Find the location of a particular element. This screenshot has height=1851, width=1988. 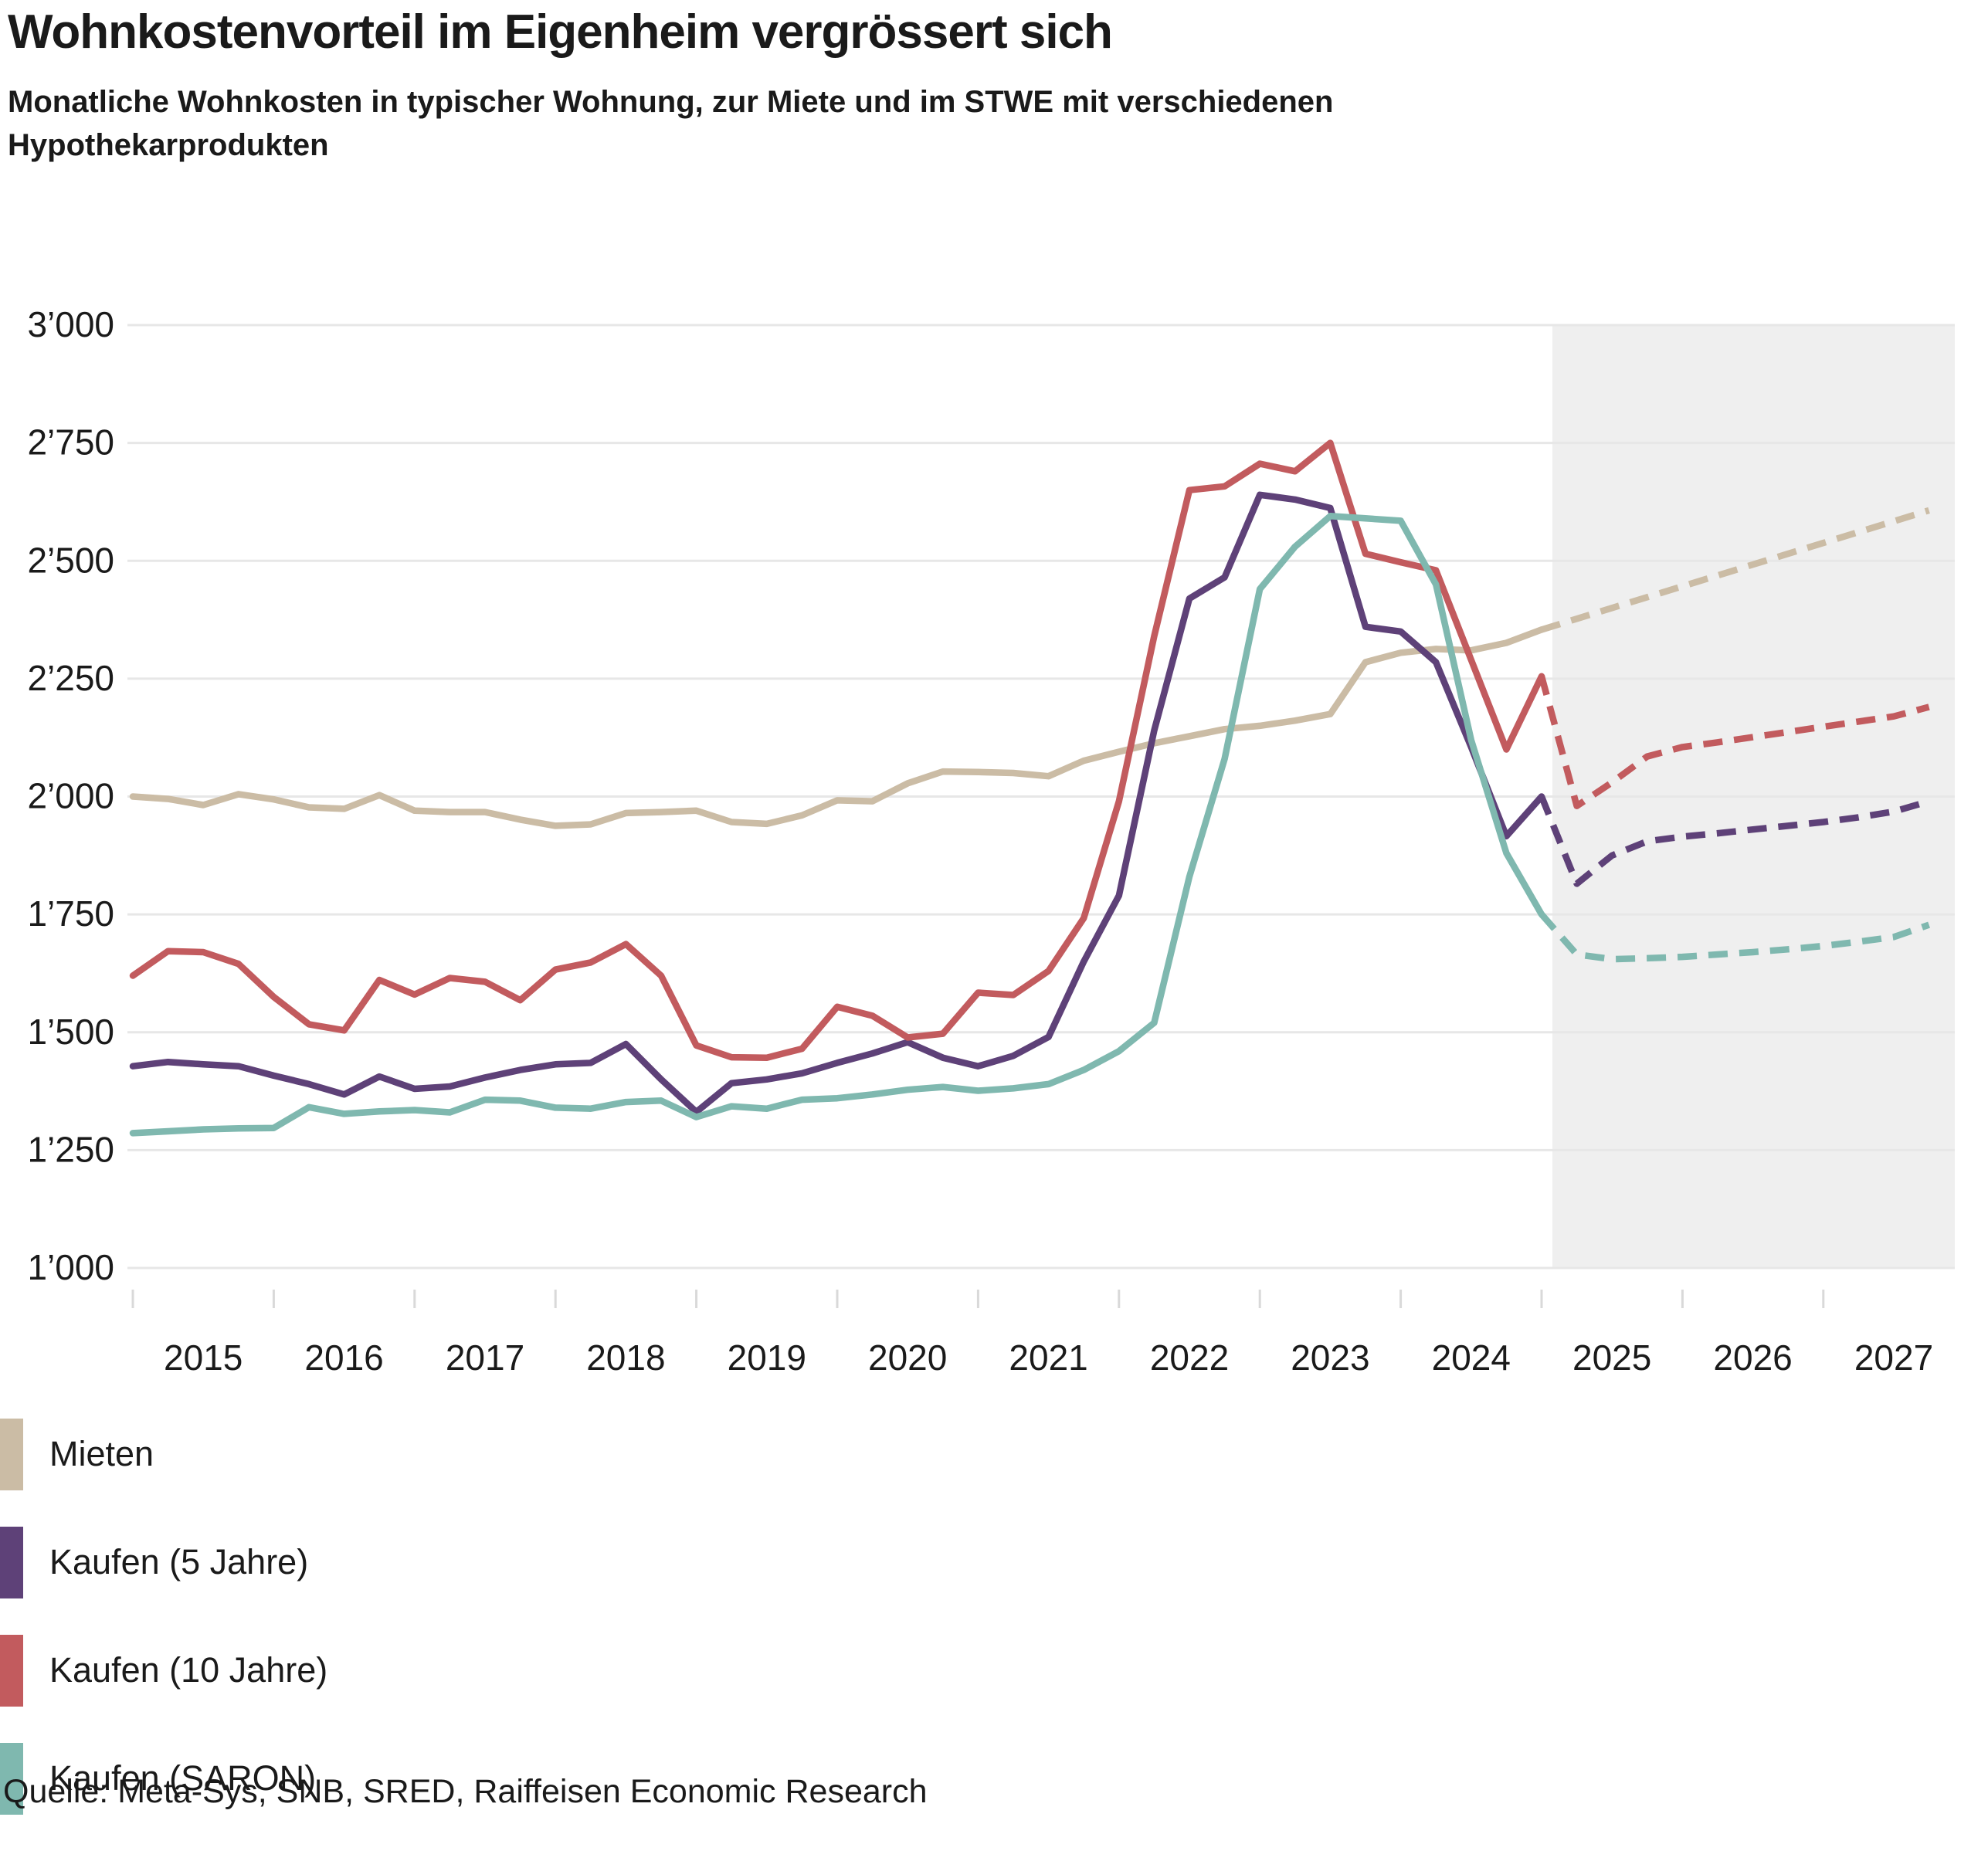

x-axis-label-2017: 2017 is located at coordinates (485, 1357).